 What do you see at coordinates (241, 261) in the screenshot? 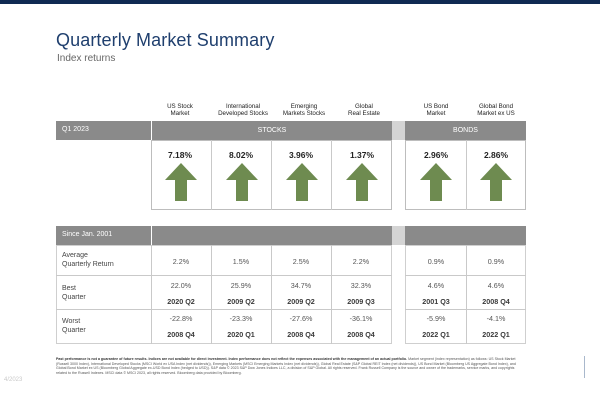
I see `table-cell: 1.5%` at bounding box center [241, 261].